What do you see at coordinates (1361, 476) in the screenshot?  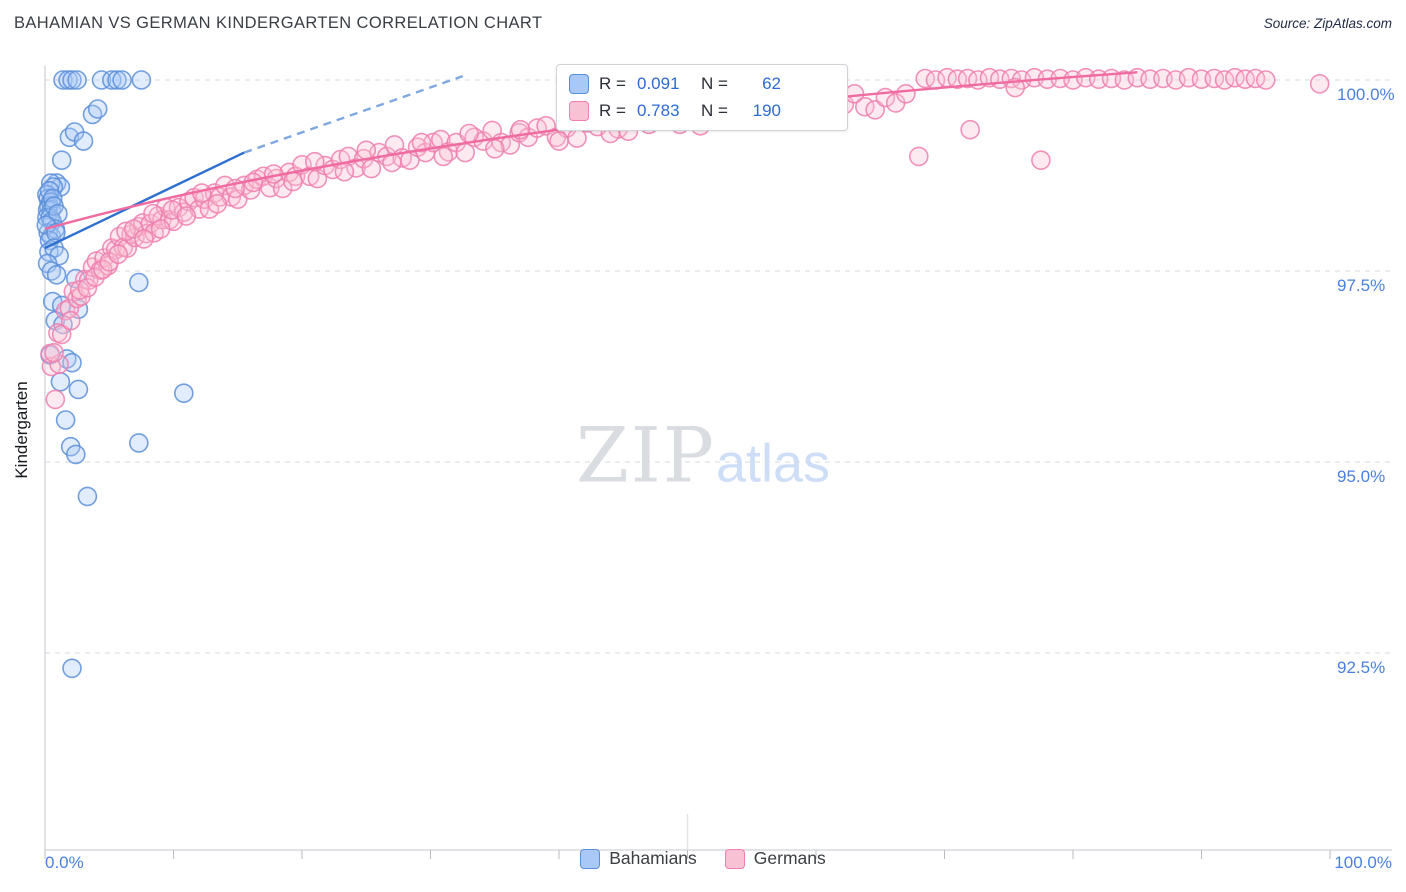 I see `y-tick-label: 95.0%` at bounding box center [1361, 476].